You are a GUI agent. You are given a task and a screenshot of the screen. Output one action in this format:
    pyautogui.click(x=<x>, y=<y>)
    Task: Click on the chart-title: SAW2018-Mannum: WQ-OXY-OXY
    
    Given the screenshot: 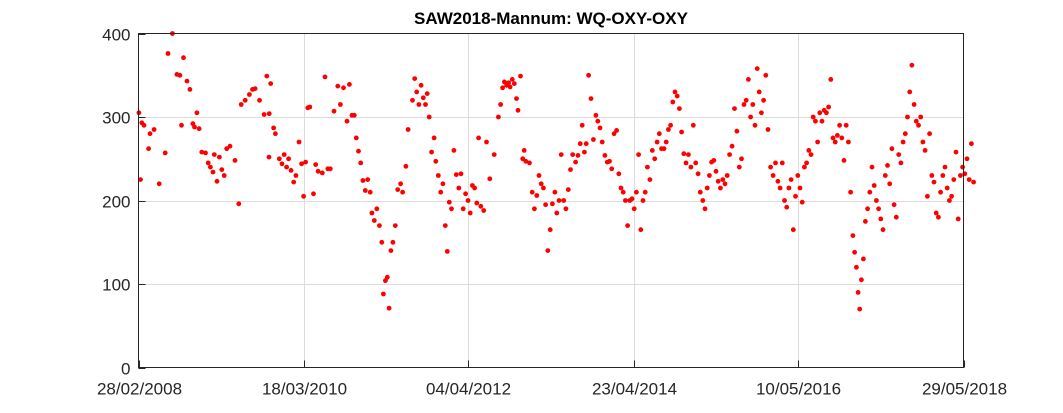 What is the action you would take?
    pyautogui.click(x=551, y=18)
    